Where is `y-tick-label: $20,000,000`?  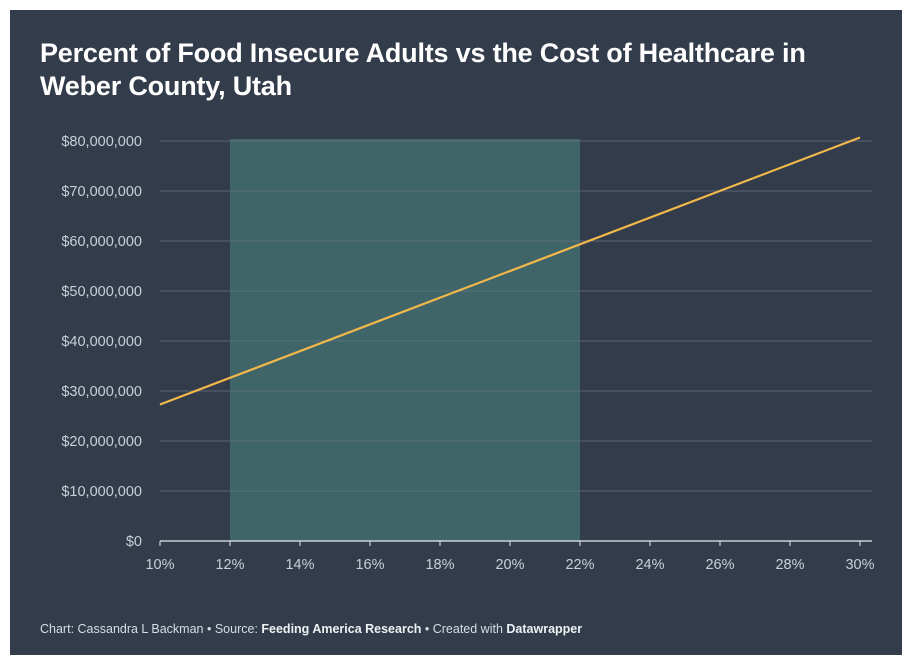 y-tick-label: $20,000,000 is located at coordinates (101, 442).